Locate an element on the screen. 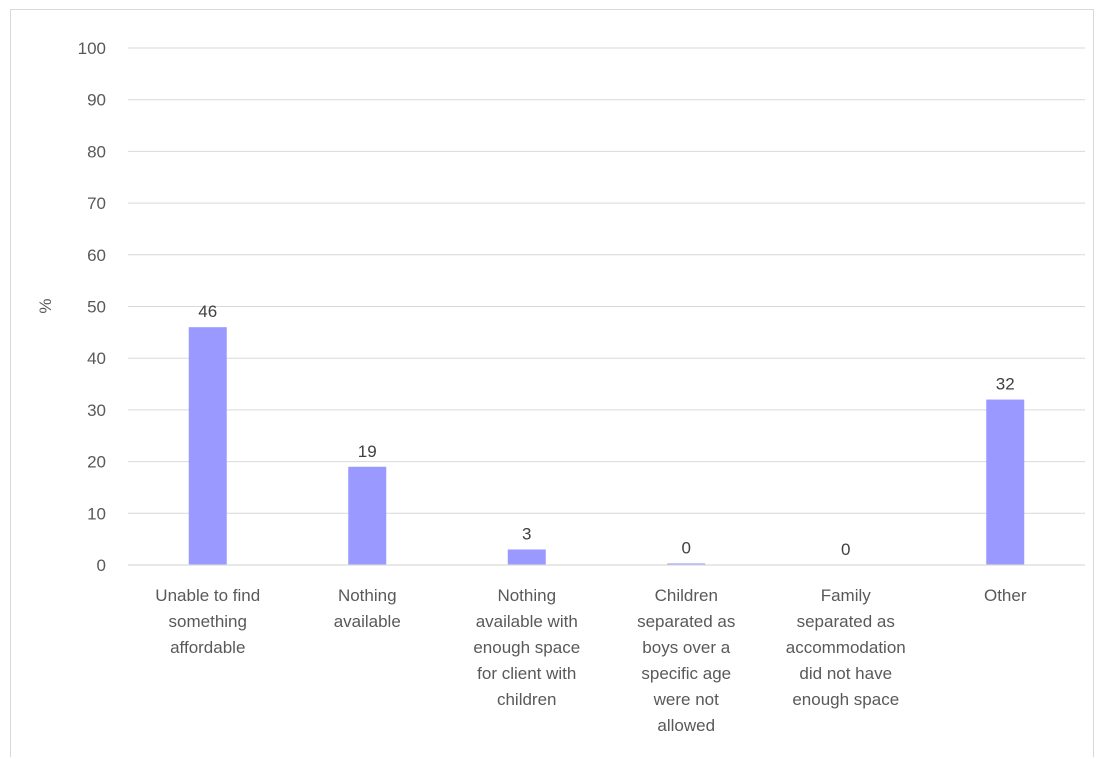  category-label: Other is located at coordinates (1005, 595).